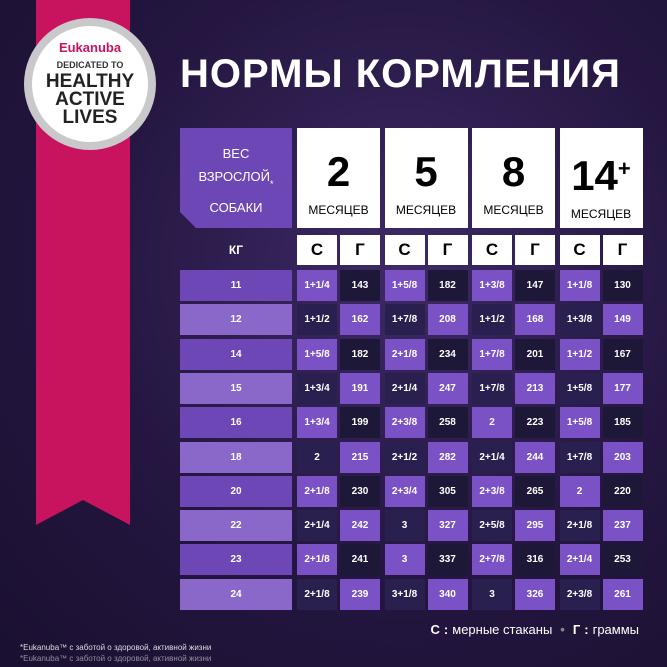 The width and height of the screenshot is (667, 667). What do you see at coordinates (317, 285) in the screenshot?
I see `value-cell: 1+1/4` at bounding box center [317, 285].